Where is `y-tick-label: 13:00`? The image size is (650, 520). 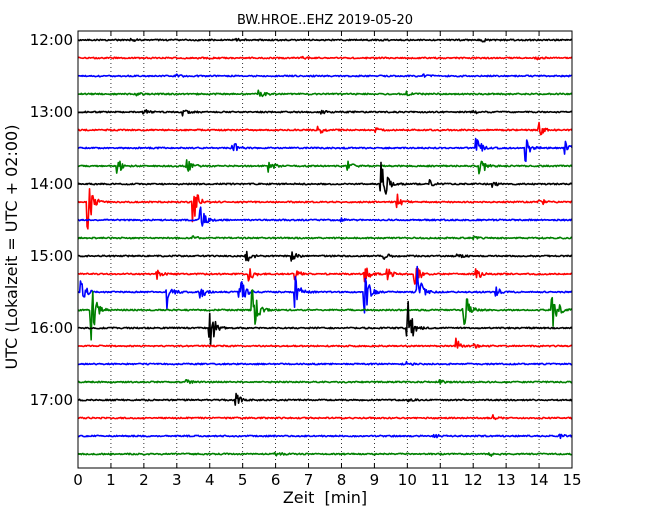 y-tick-label: 13:00 is located at coordinates (51, 112).